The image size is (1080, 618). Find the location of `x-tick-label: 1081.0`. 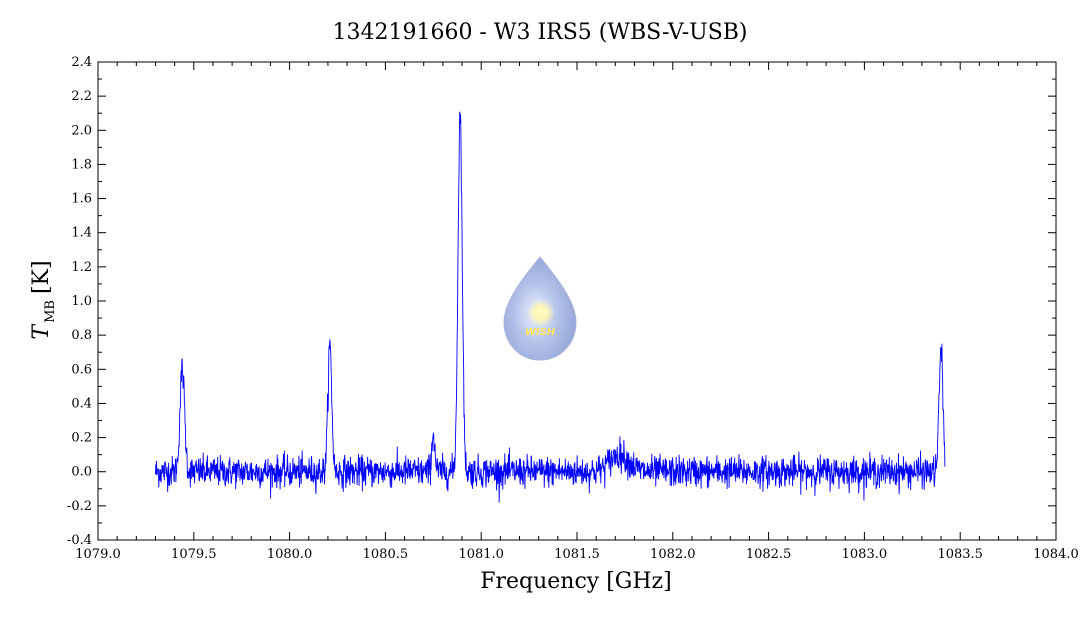

x-tick-label: 1081.0 is located at coordinates (481, 554).